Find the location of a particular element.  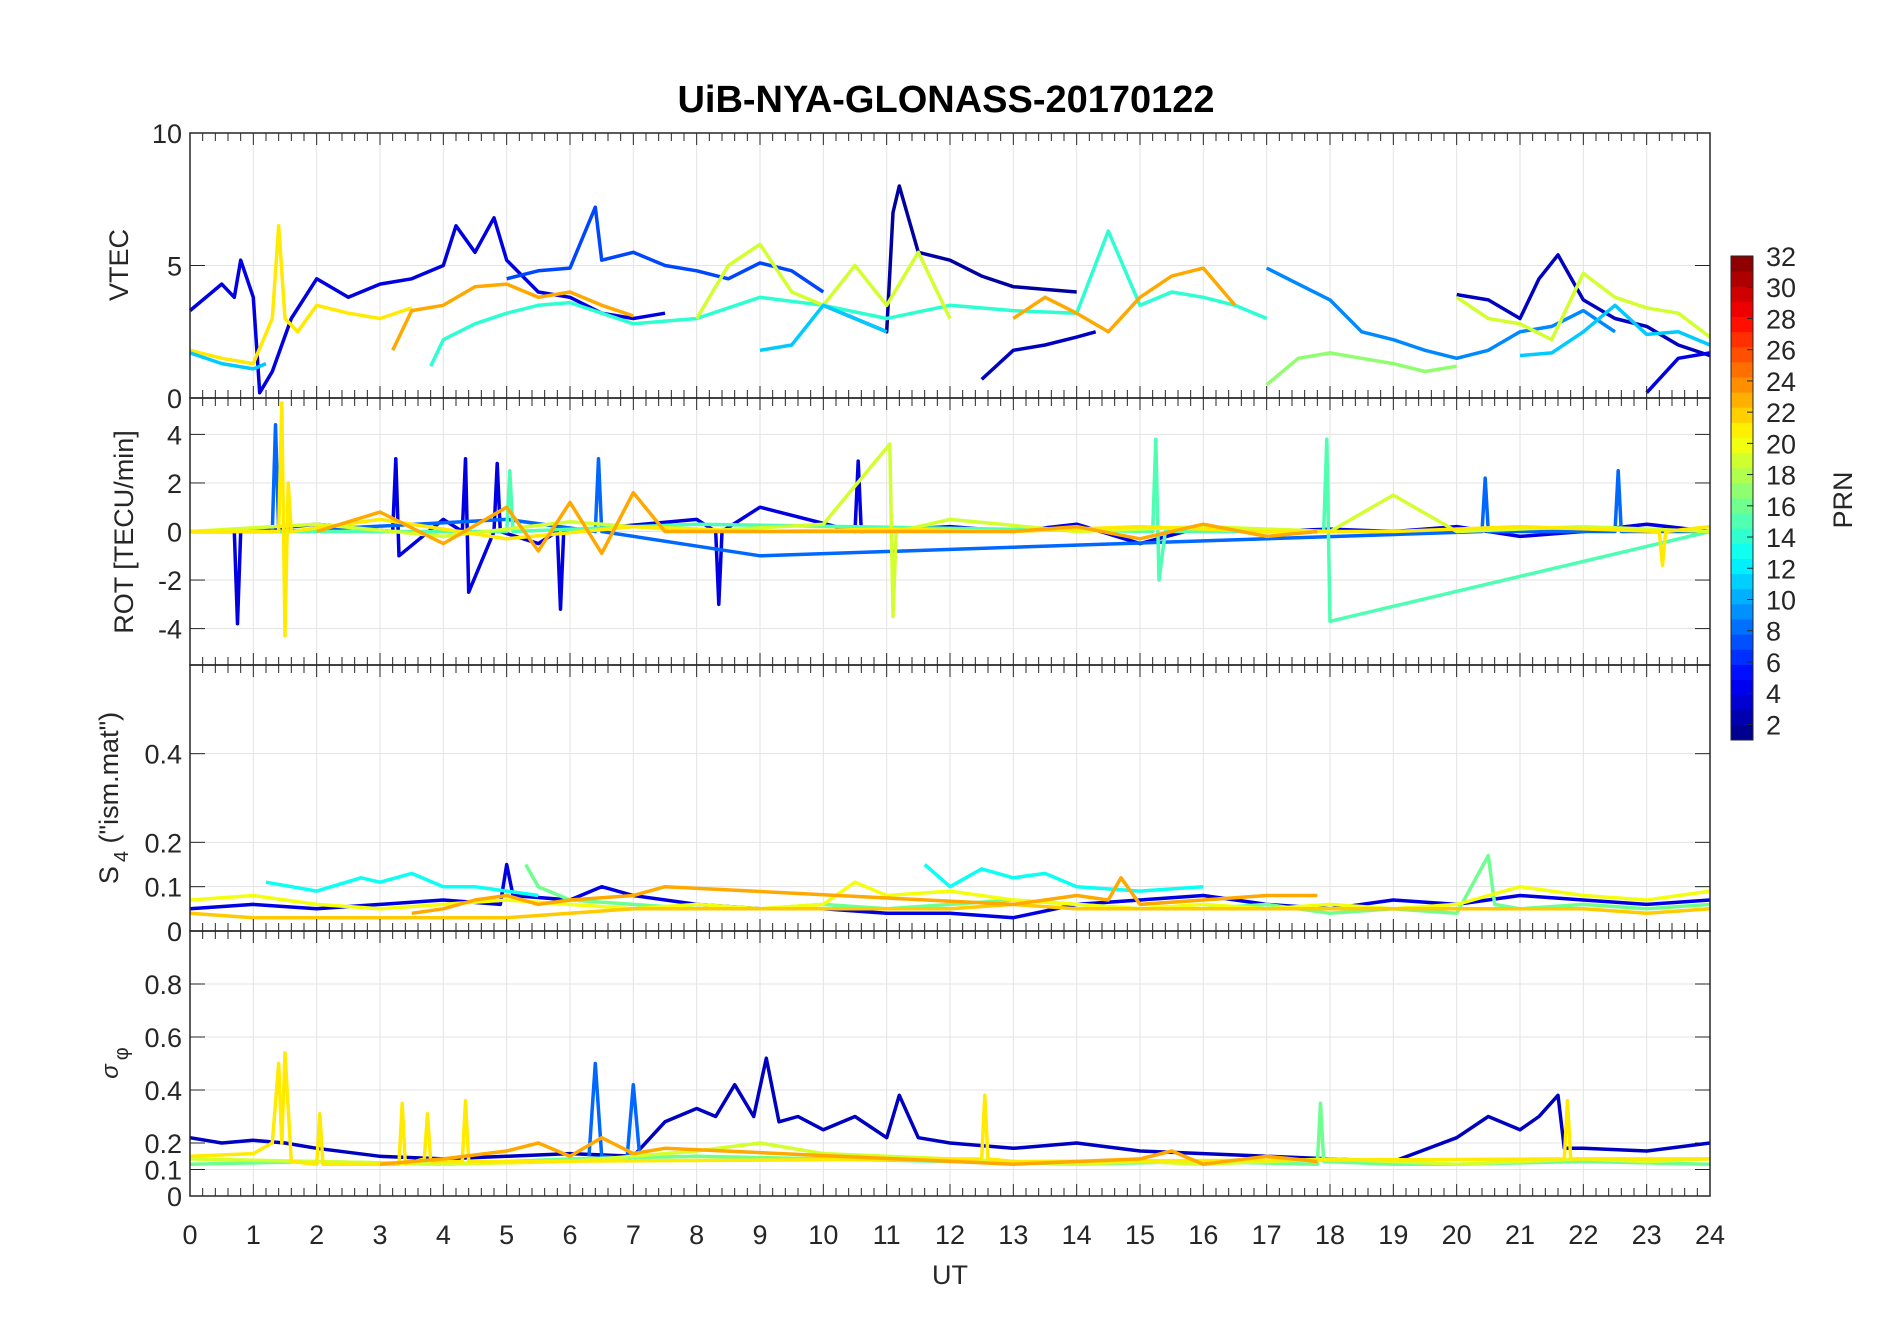

x-tick-label: 21 is located at coordinates (1520, 1235).